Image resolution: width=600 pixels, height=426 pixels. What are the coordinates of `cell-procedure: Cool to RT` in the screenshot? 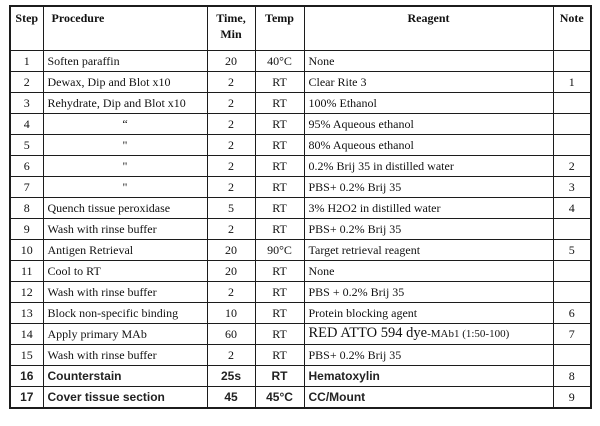 It's located at (125, 271).